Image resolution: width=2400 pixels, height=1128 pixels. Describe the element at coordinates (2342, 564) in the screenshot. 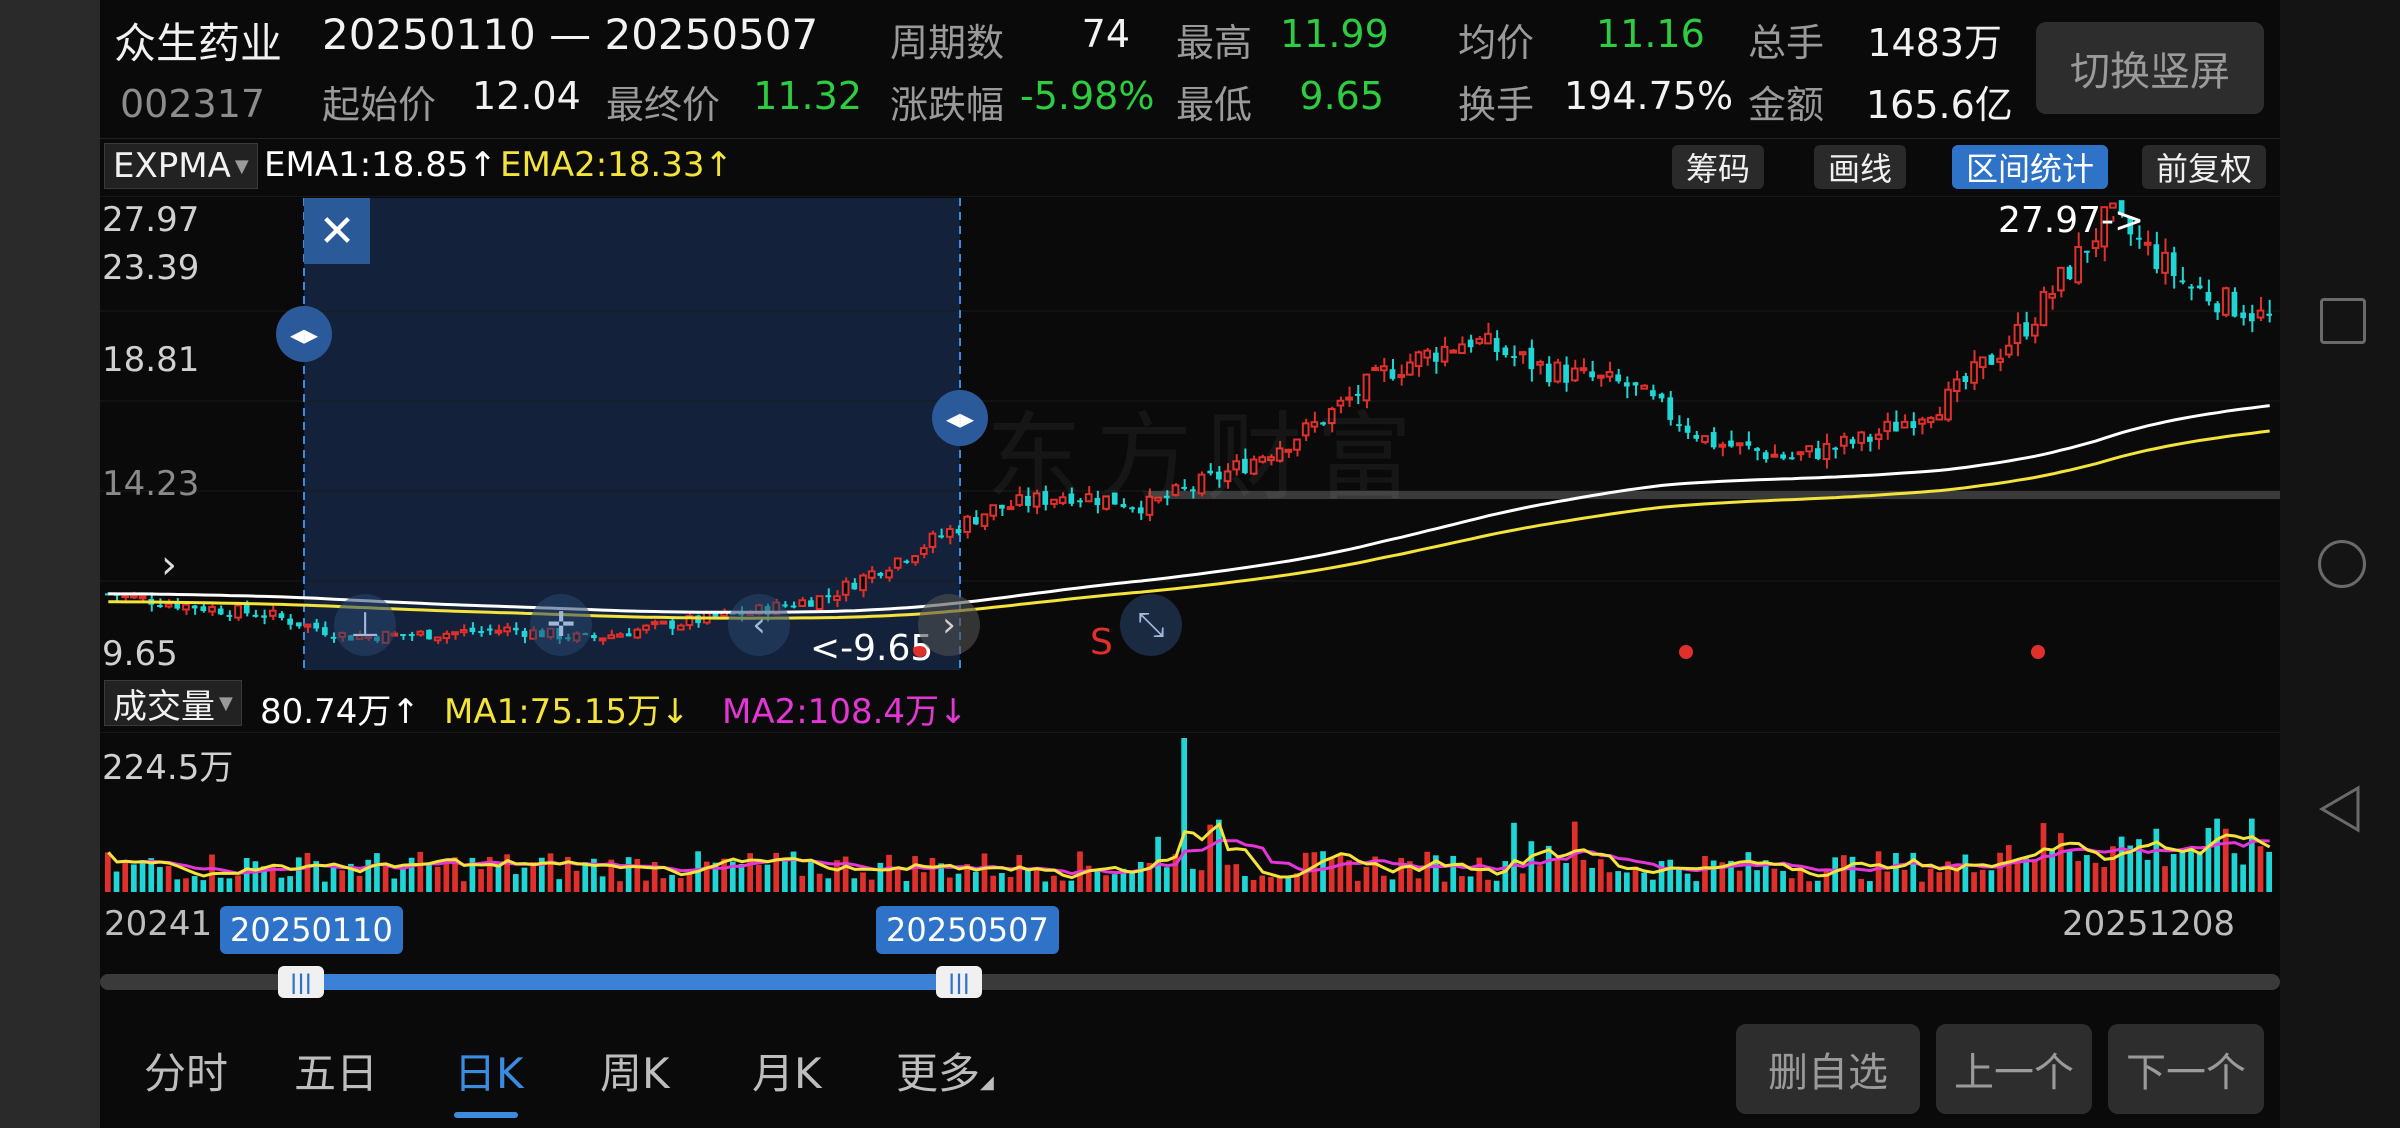

I see `home-icon` at that location.